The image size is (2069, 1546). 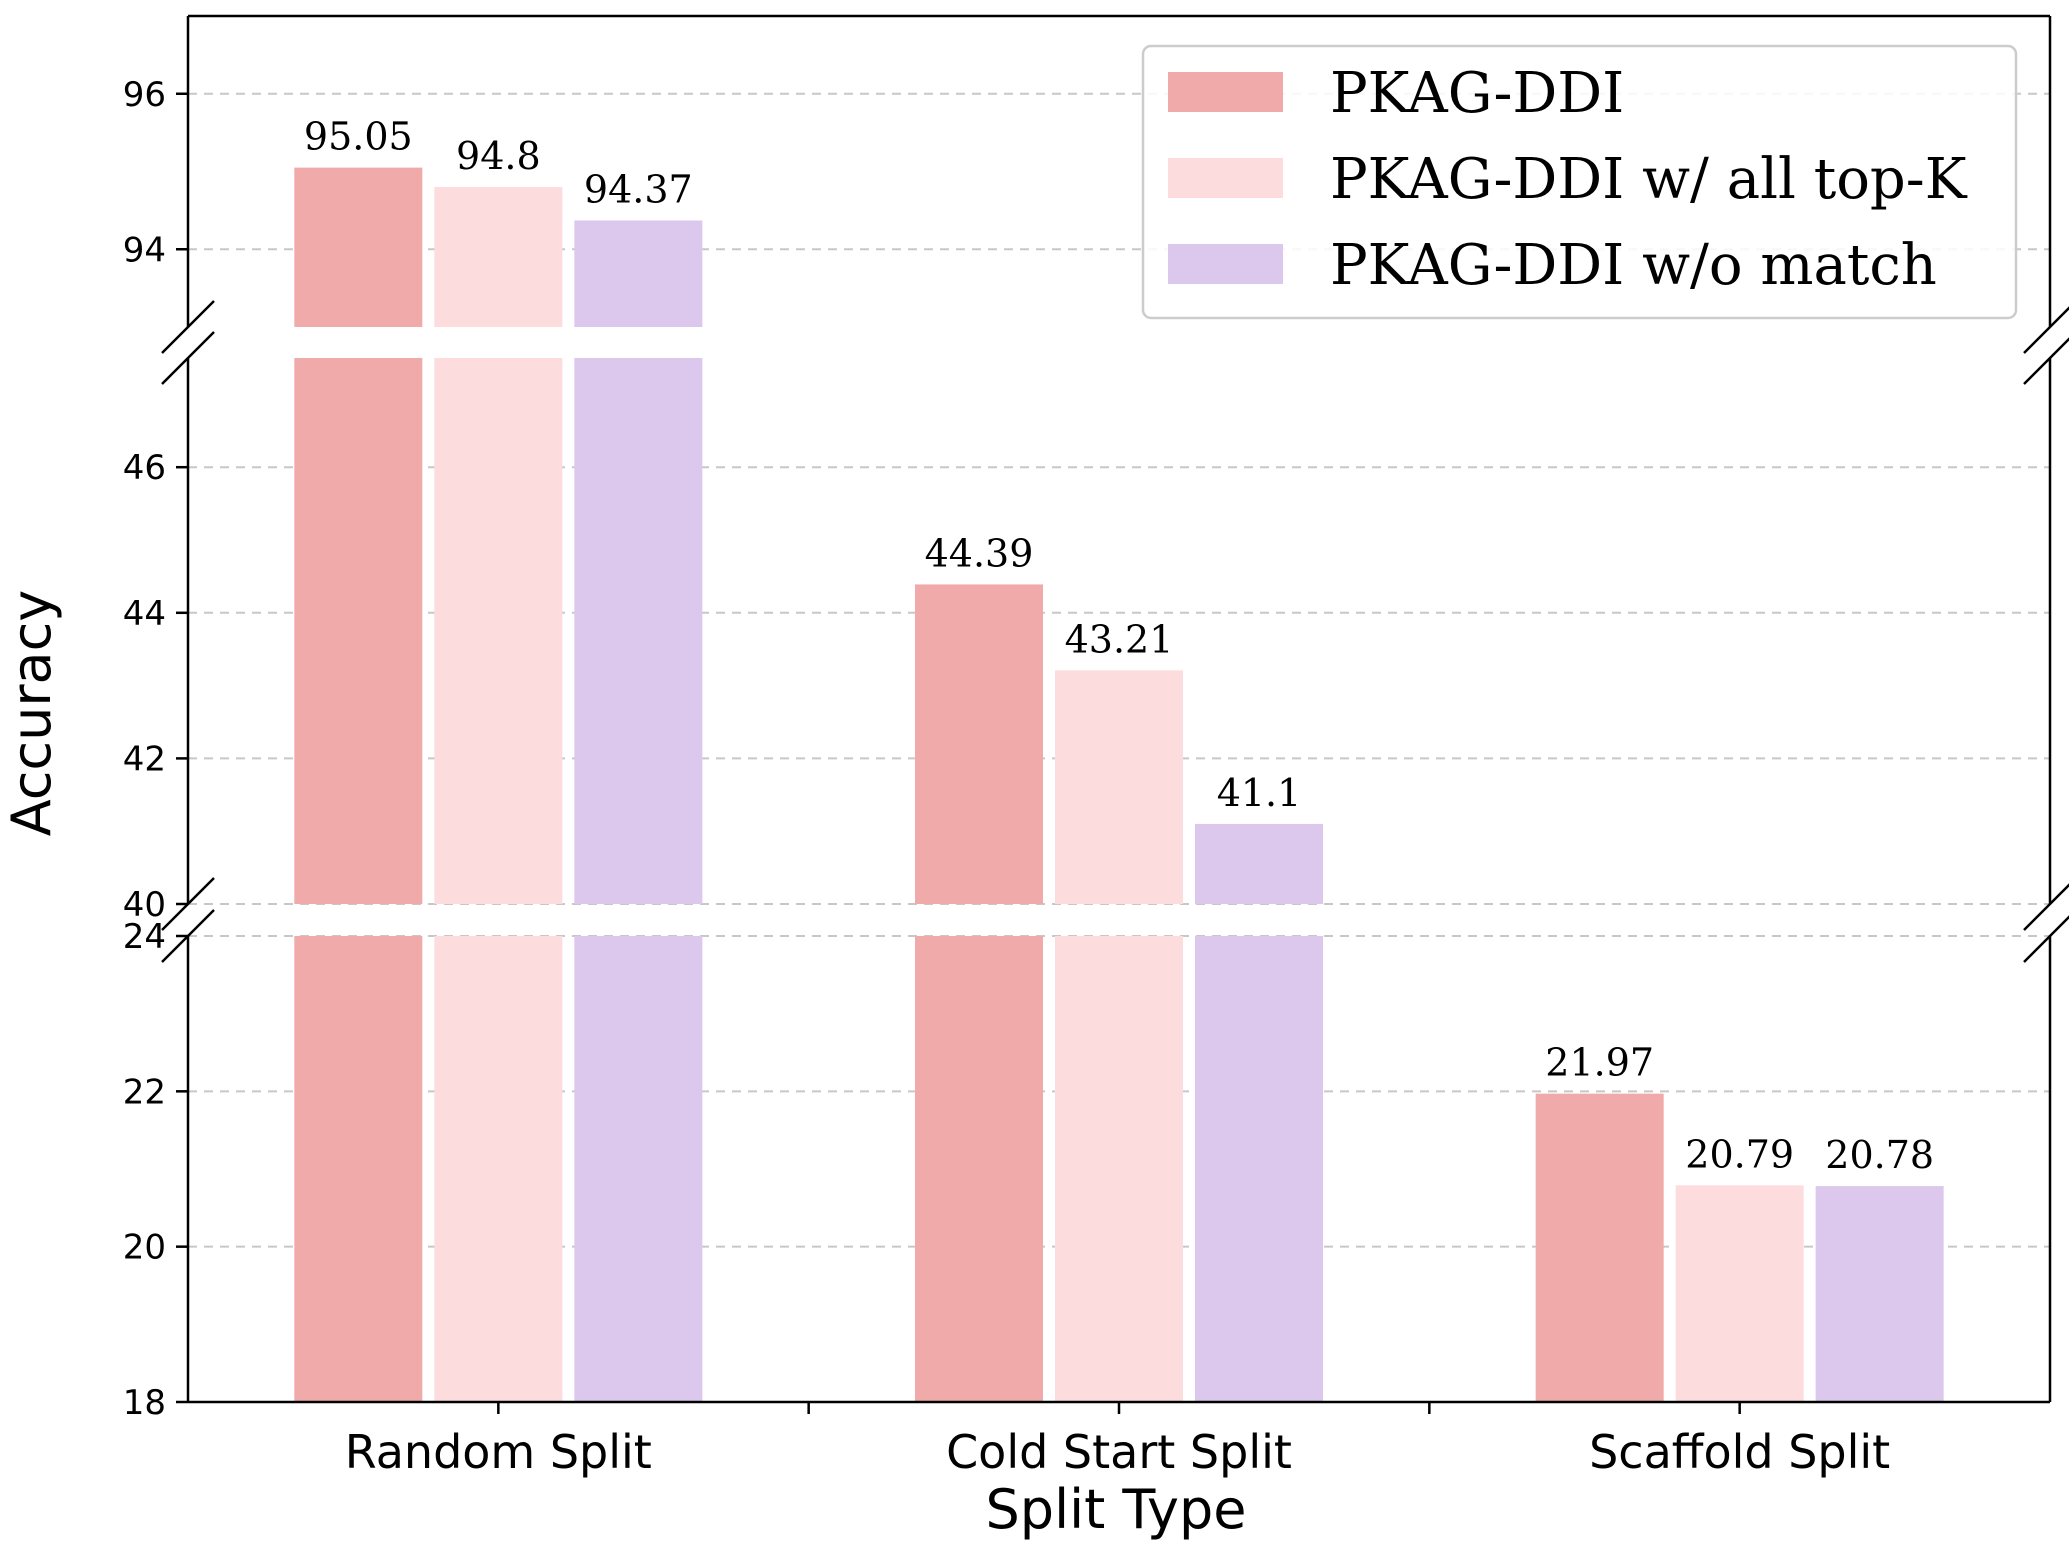 I want to click on y-tick-label: 42, so click(x=144, y=759).